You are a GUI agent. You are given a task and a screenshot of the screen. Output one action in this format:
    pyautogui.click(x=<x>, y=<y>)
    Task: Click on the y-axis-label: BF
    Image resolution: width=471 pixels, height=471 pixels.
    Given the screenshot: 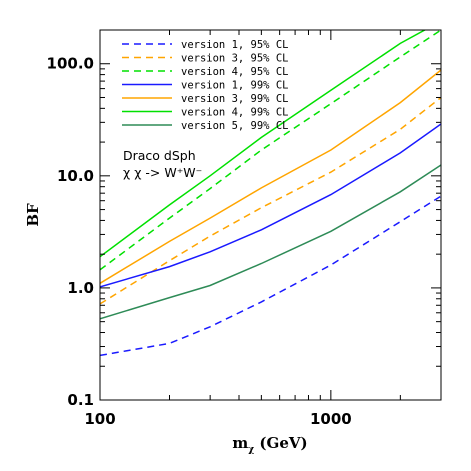 What is the action you would take?
    pyautogui.click(x=33, y=215)
    